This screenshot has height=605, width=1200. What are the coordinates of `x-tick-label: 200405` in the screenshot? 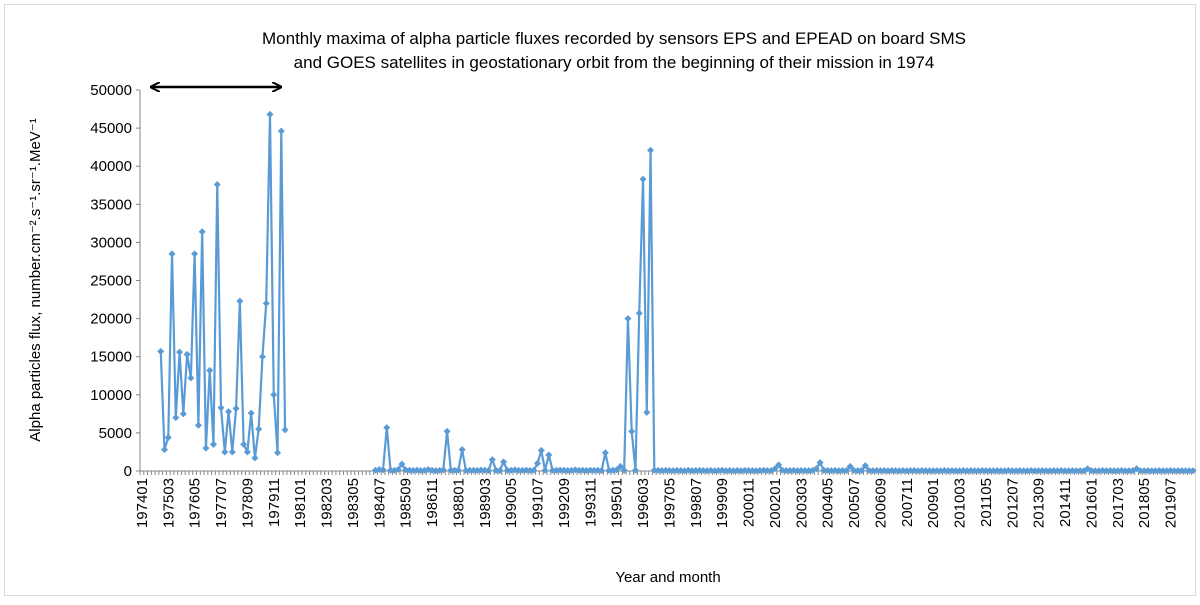 It's located at (828, 503).